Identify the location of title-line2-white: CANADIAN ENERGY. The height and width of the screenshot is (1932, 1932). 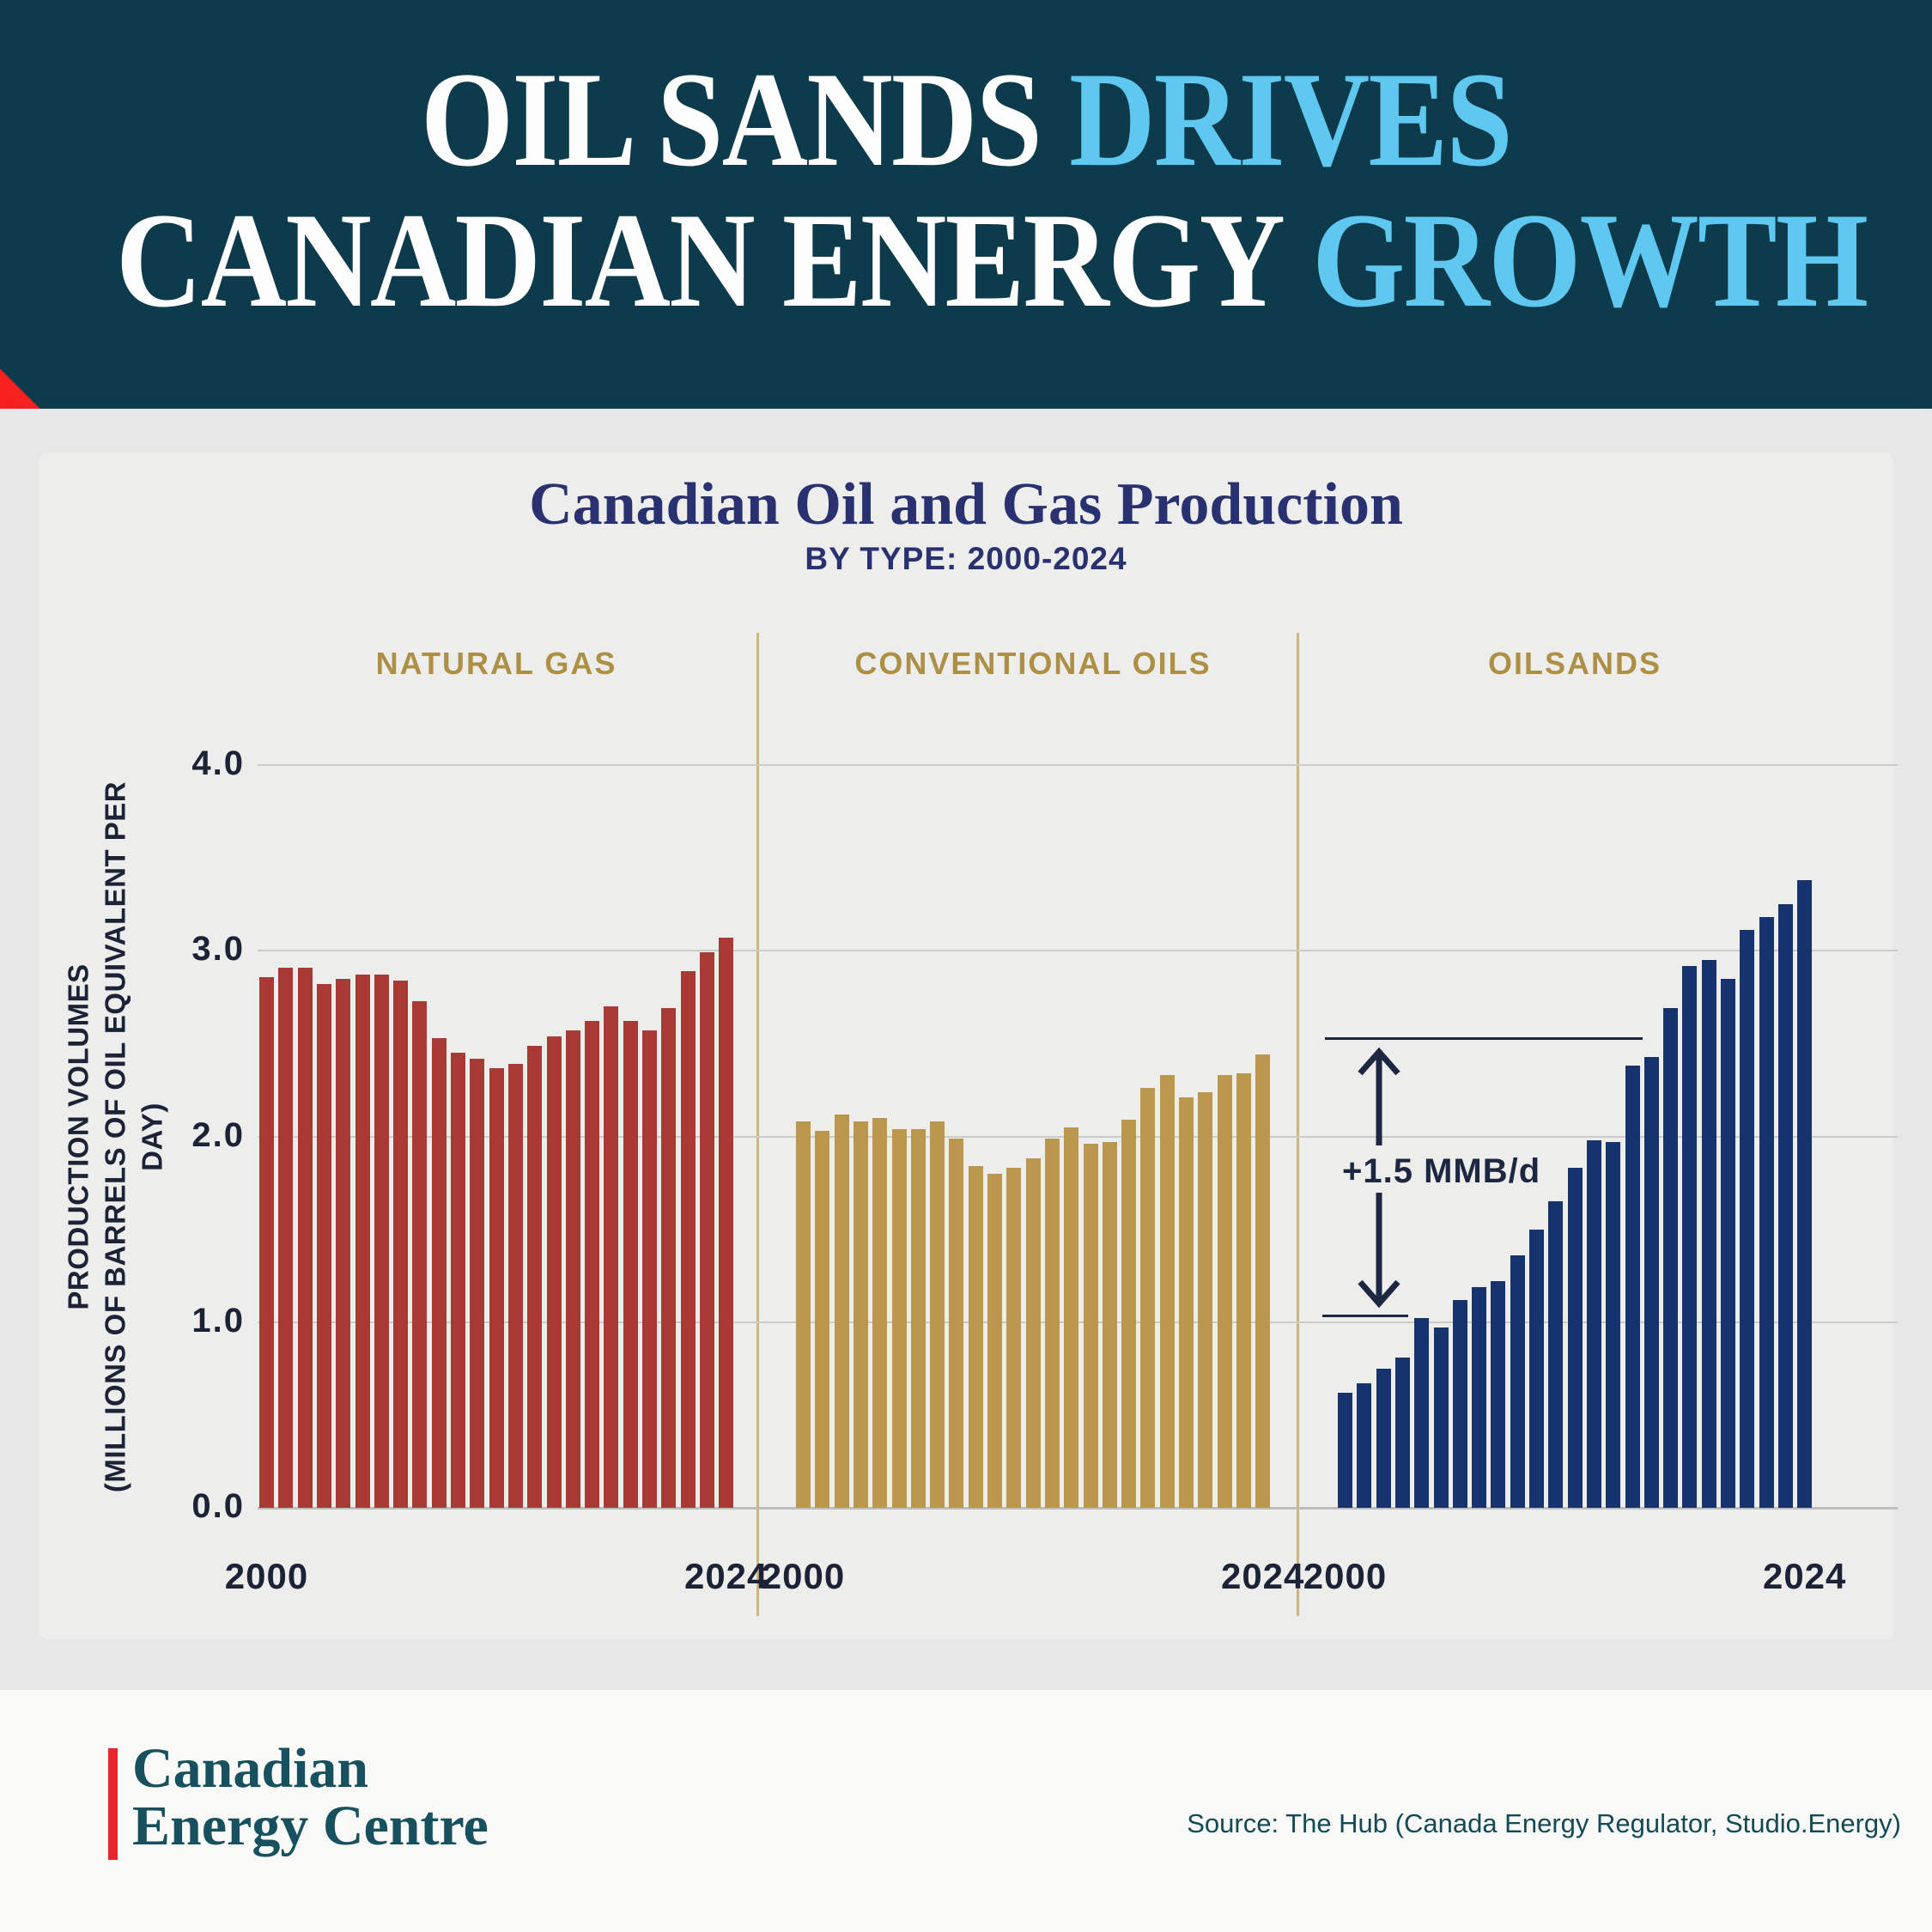
(700, 261).